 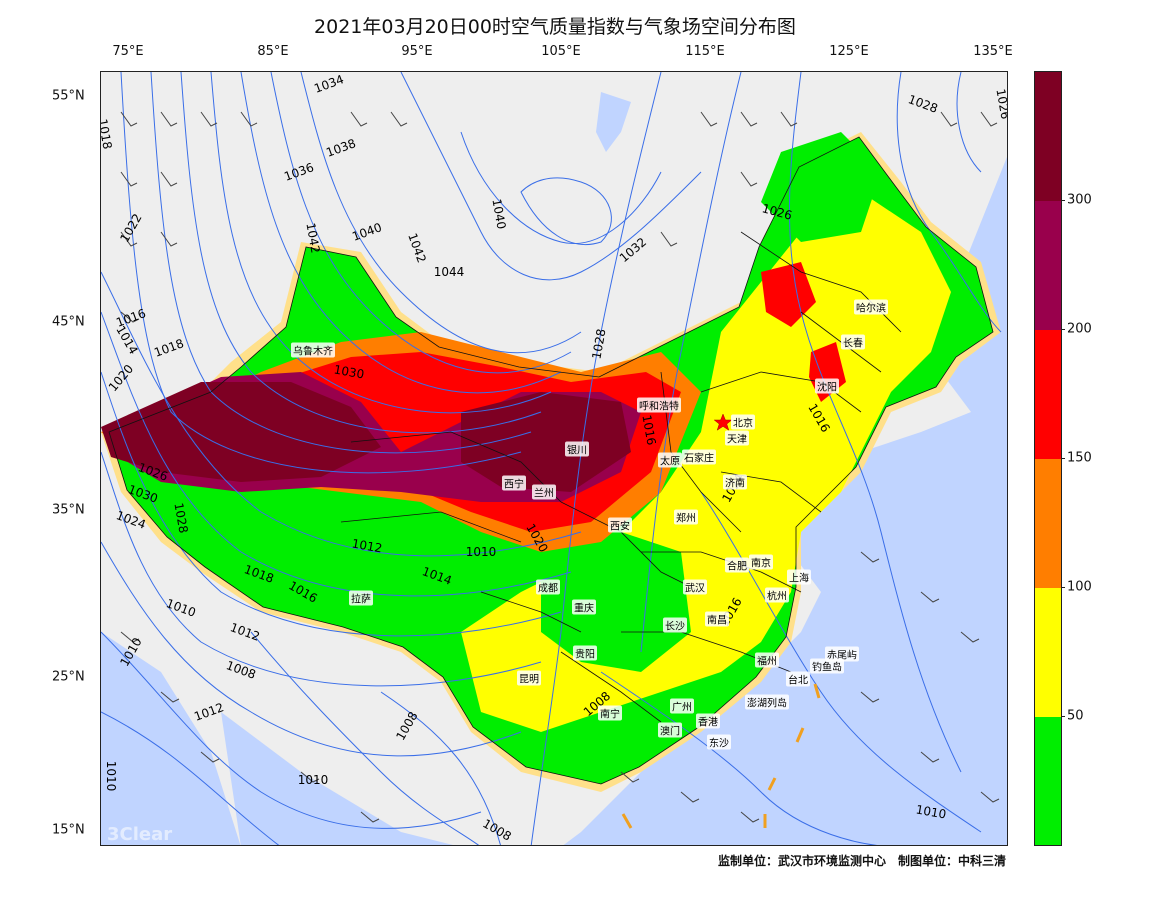 I want to click on beijing-star-icon, so click(x=723, y=422).